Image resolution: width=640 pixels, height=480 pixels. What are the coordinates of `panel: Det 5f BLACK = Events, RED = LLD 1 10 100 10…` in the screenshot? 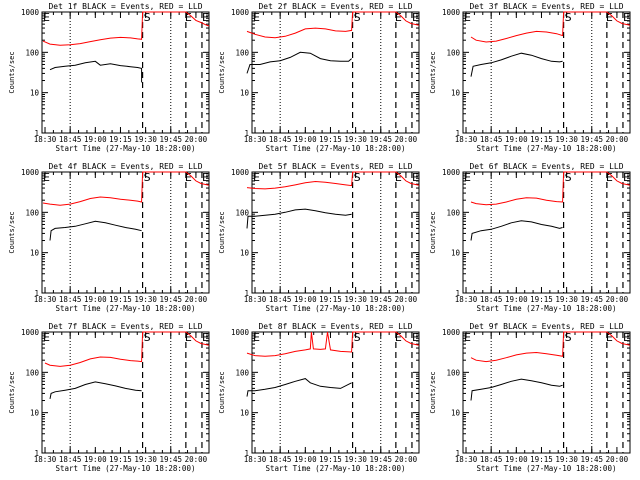 It's located at (319, 237).